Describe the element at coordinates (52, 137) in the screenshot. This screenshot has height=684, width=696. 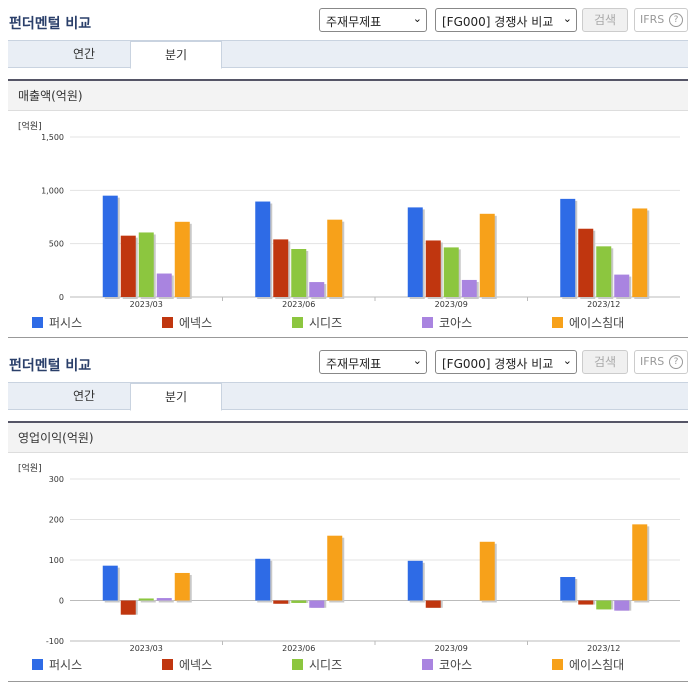
I see `y-tick-label: 1,500` at that location.